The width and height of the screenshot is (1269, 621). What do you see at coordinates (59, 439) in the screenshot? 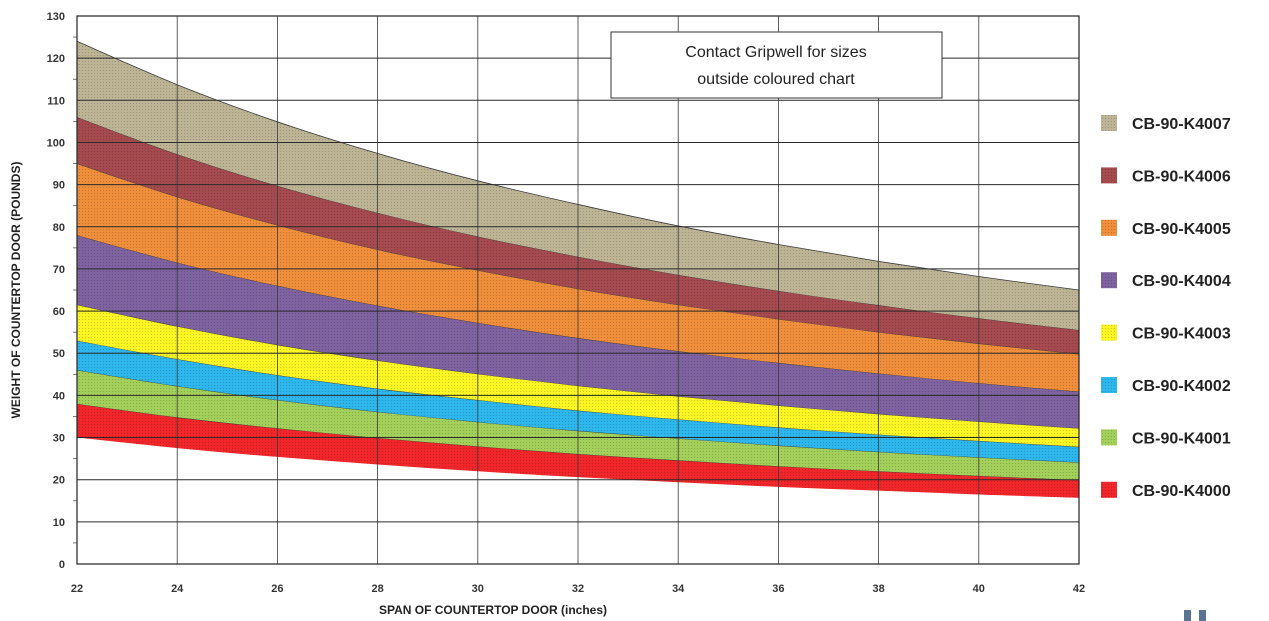
I see `y-tick-label: 30` at bounding box center [59, 439].